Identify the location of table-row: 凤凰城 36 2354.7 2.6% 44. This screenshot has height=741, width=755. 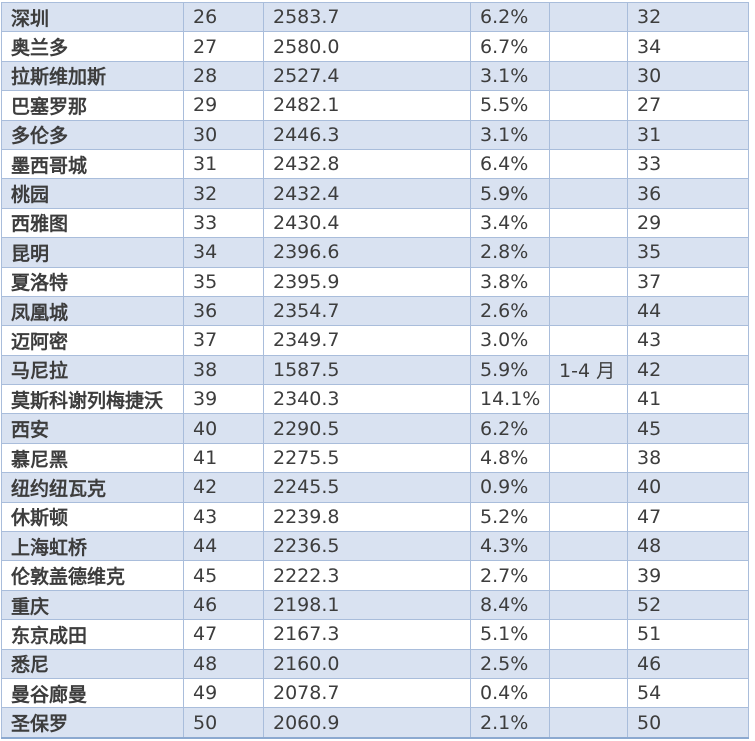
(375, 311).